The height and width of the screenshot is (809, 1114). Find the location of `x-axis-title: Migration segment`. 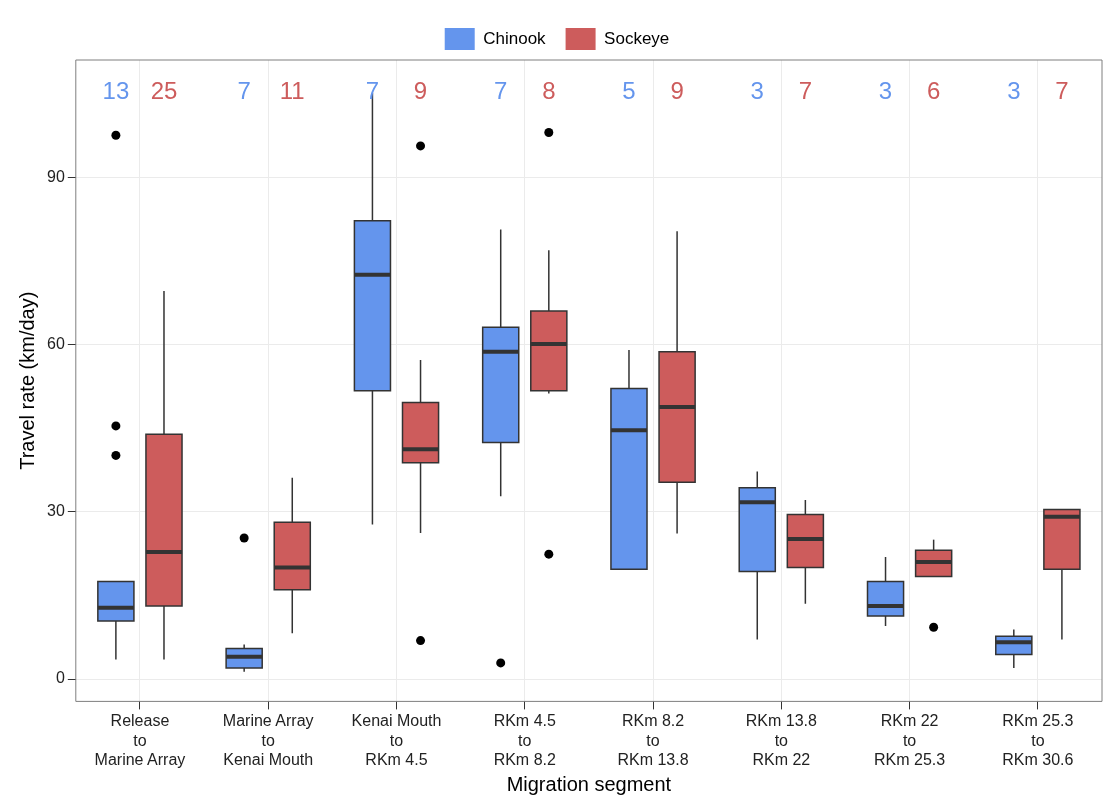

x-axis-title: Migration segment is located at coordinates (589, 783).